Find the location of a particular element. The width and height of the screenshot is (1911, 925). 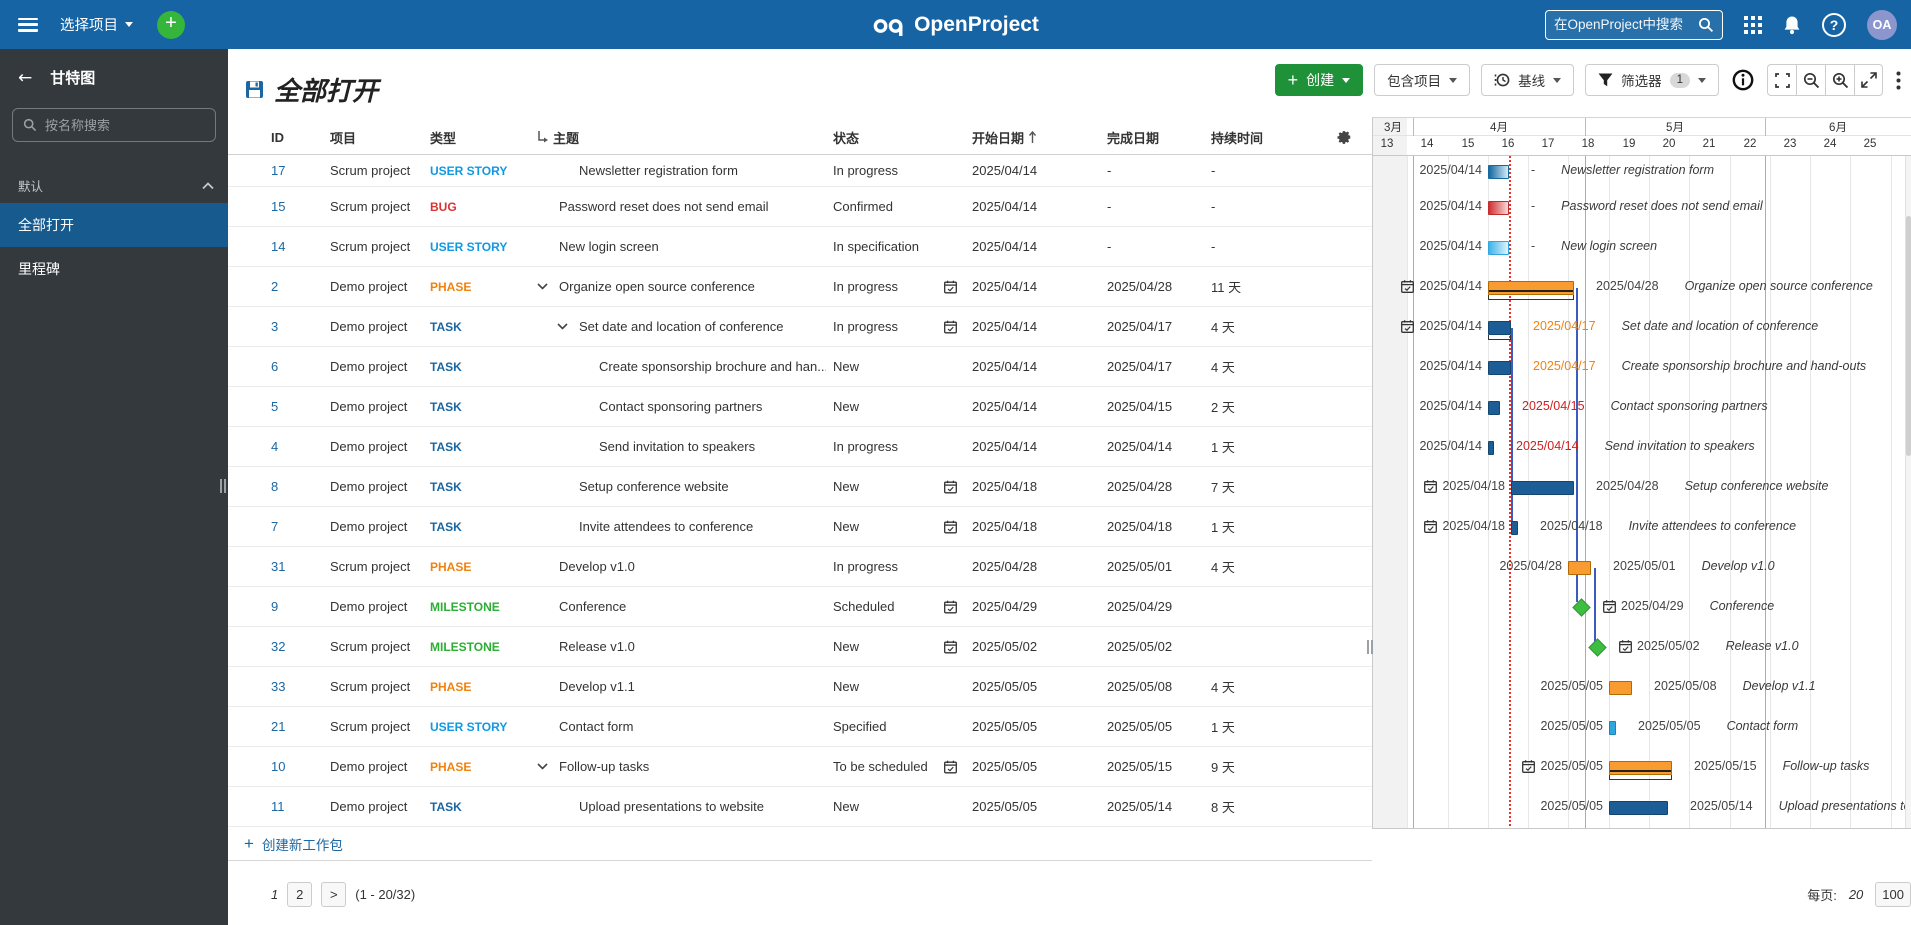

workpackage-id-link: 4 is located at coordinates (275, 446).